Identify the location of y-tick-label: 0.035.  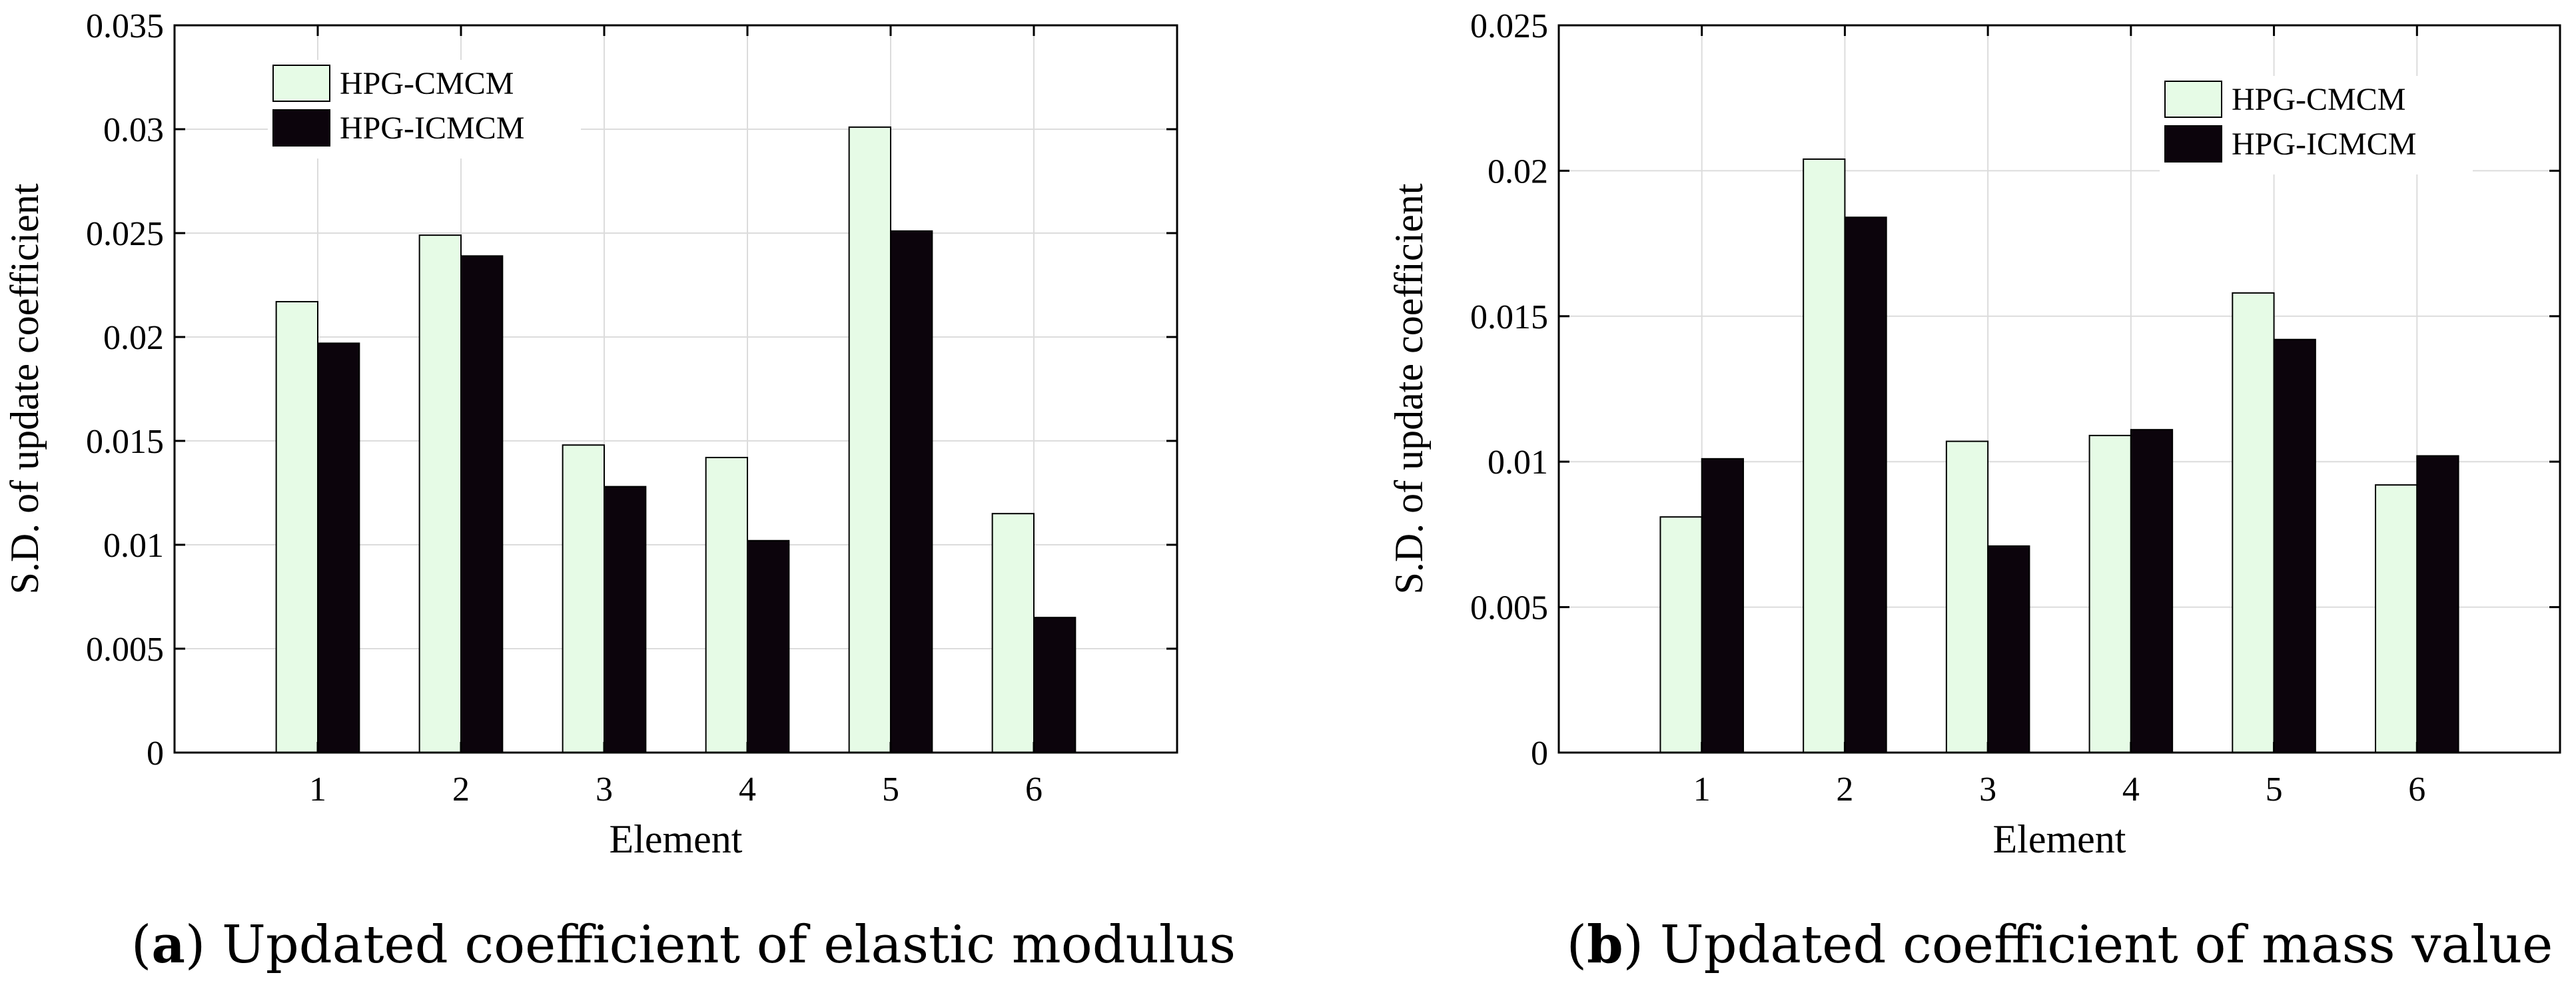
(125, 26).